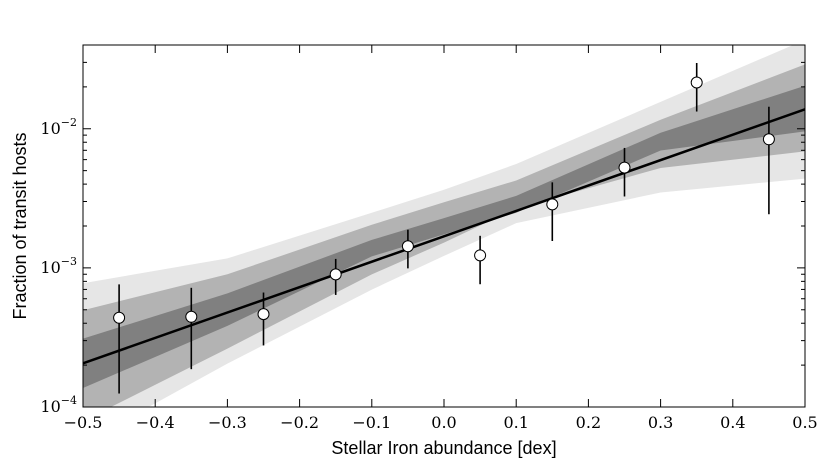  Describe the element at coordinates (732, 422) in the screenshot. I see `x-tick-label: 0.4` at that location.